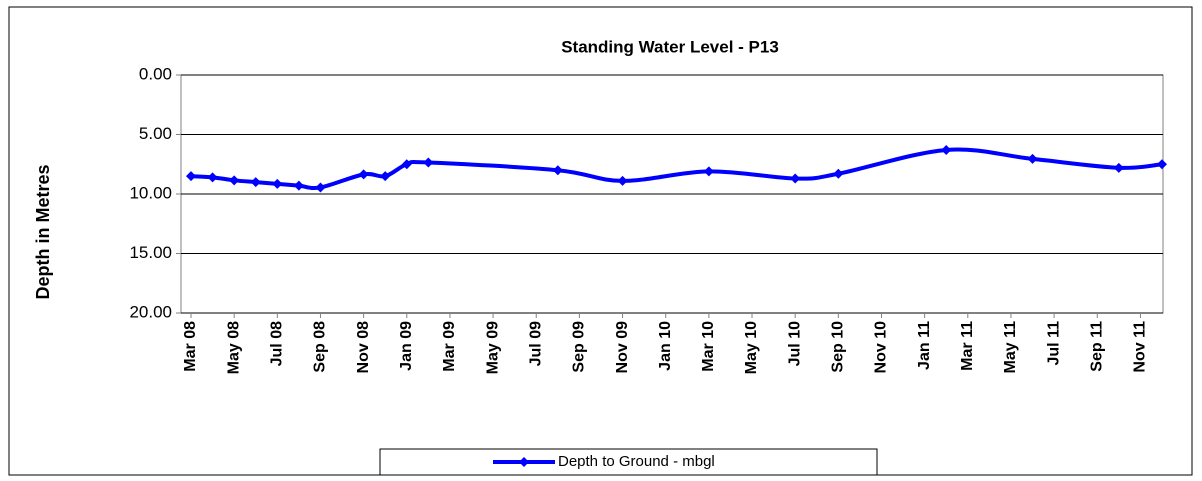 This screenshot has height=481, width=1202. I want to click on x-tick-label: Sep 08, so click(320, 347).